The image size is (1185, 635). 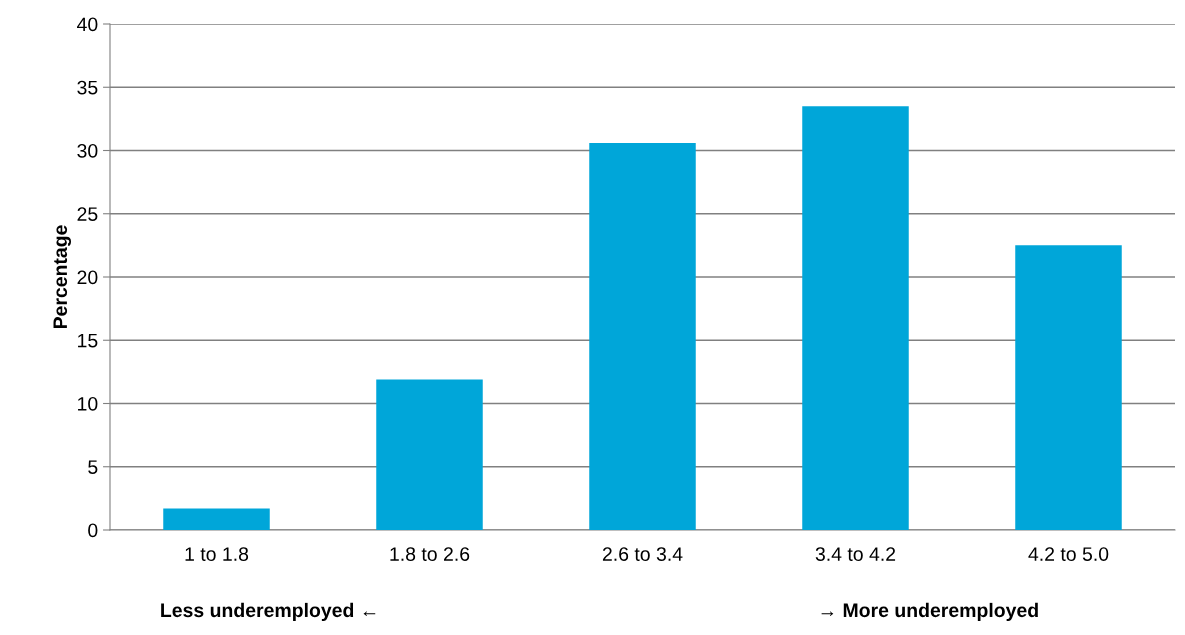 I want to click on y-tick-label: 20, so click(x=87, y=277).